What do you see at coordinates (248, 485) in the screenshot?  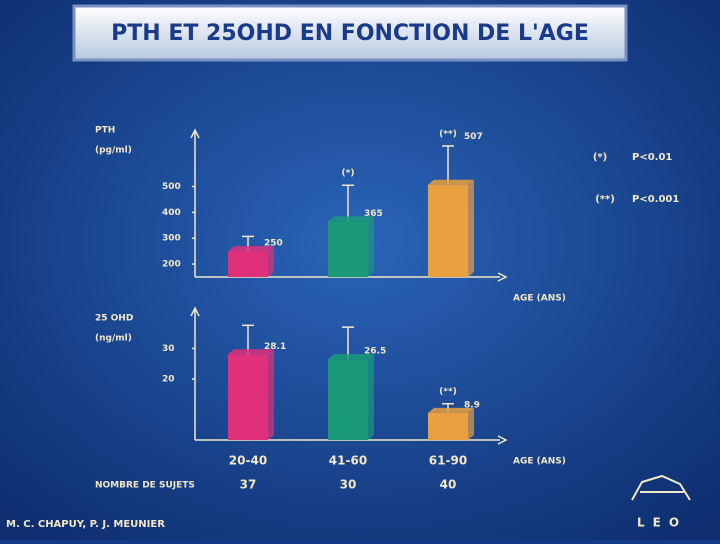 I see `subject-count: 37` at bounding box center [248, 485].